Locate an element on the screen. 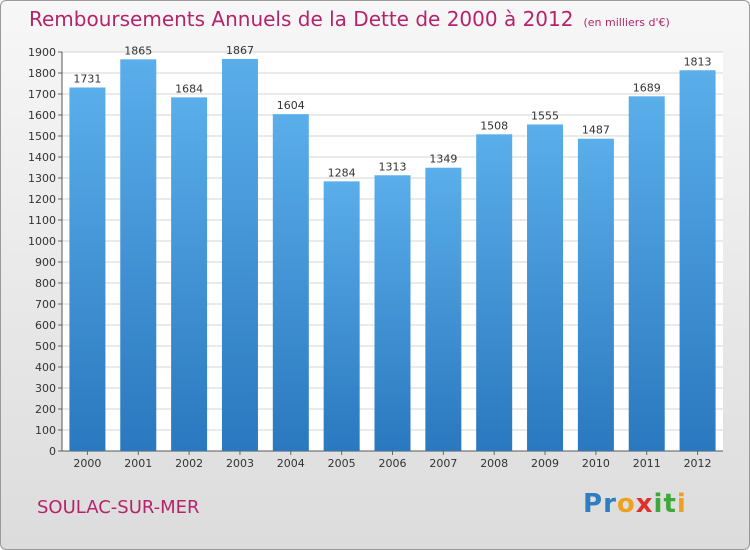 Image resolution: width=750 pixels, height=550 pixels. data-label-2004: 1604 is located at coordinates (291, 105).